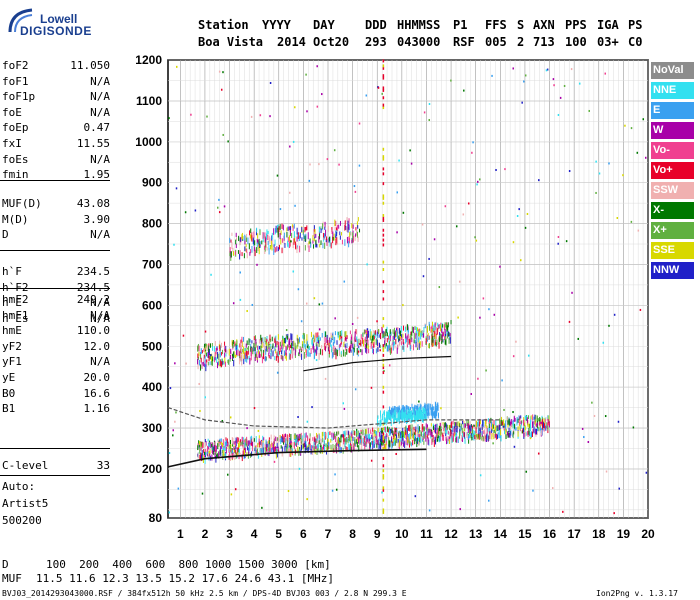 This screenshot has width=700, height=600. What do you see at coordinates (334, 418) in the screenshot?
I see `profile-curve` at bounding box center [334, 418].